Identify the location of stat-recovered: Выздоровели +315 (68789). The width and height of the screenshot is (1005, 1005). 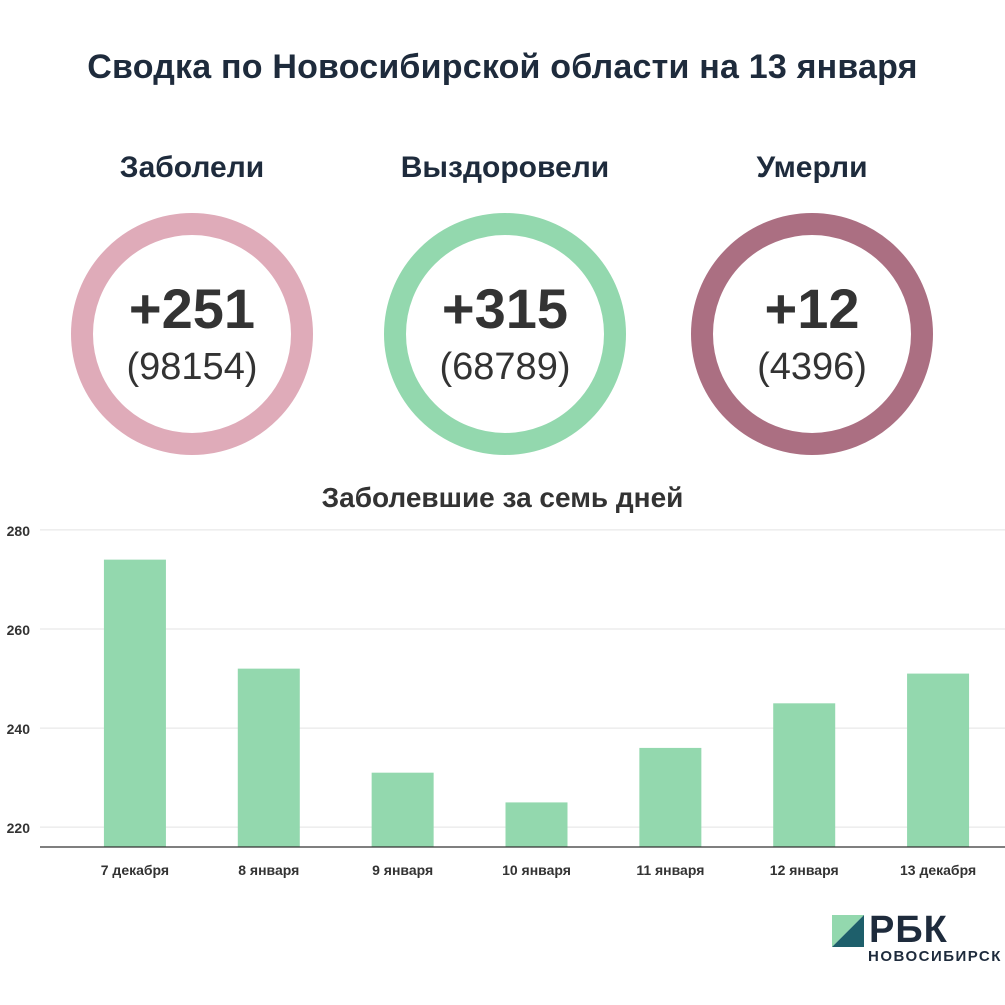
(505, 301).